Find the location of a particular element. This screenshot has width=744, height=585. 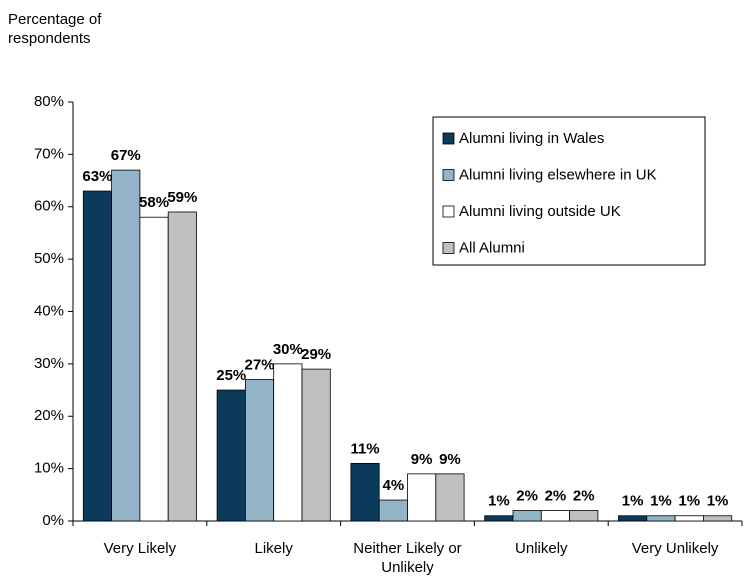

y-tick-label: 60% is located at coordinates (49, 206).